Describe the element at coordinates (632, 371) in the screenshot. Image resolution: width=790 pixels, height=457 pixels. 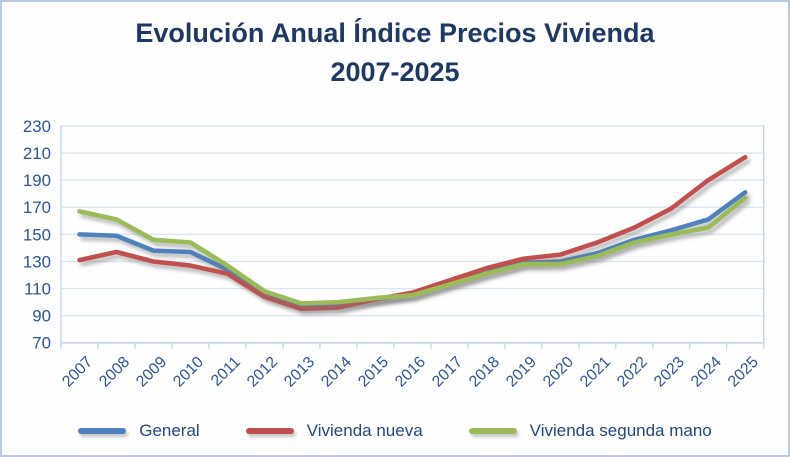
I see `x-tick-label: 2022` at that location.